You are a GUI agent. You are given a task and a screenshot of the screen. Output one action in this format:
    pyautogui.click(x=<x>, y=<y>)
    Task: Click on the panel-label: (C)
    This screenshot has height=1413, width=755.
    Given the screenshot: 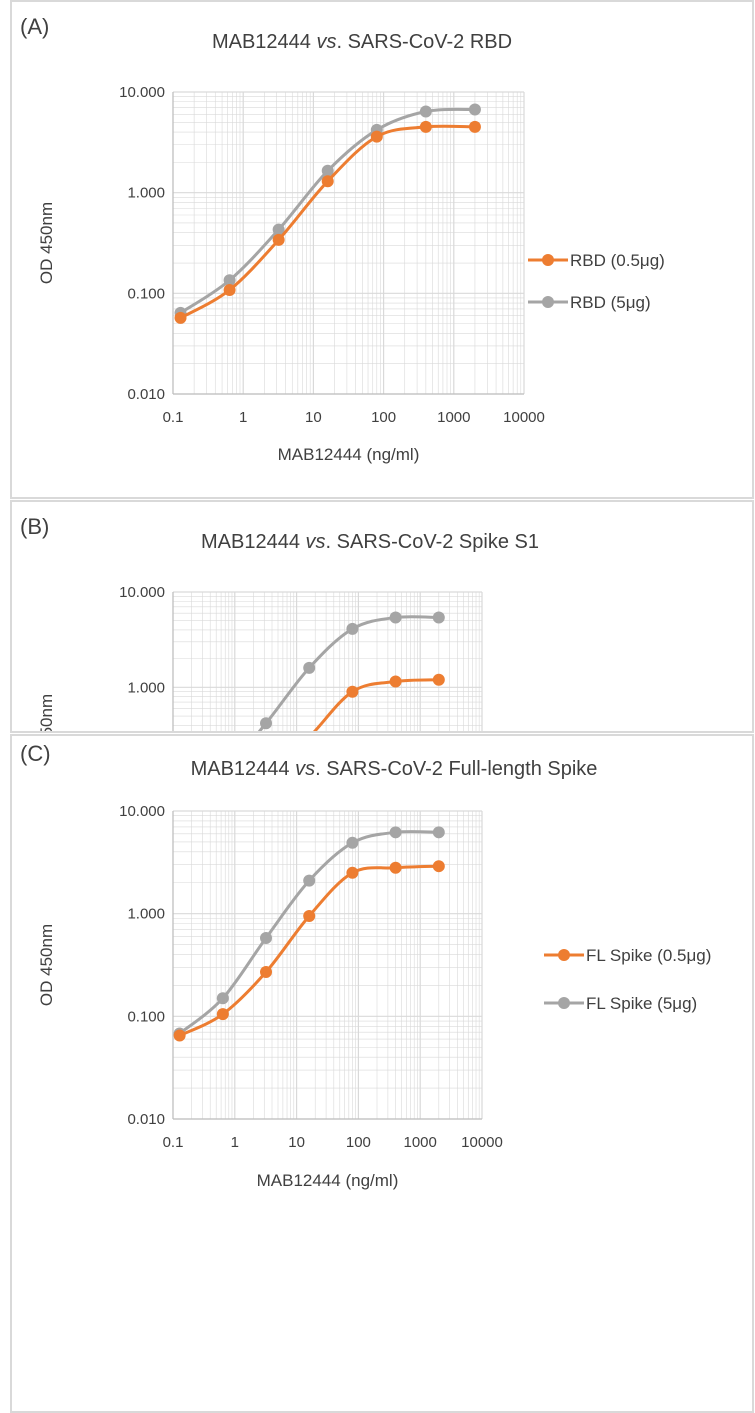 What is the action you would take?
    pyautogui.click(x=35, y=753)
    